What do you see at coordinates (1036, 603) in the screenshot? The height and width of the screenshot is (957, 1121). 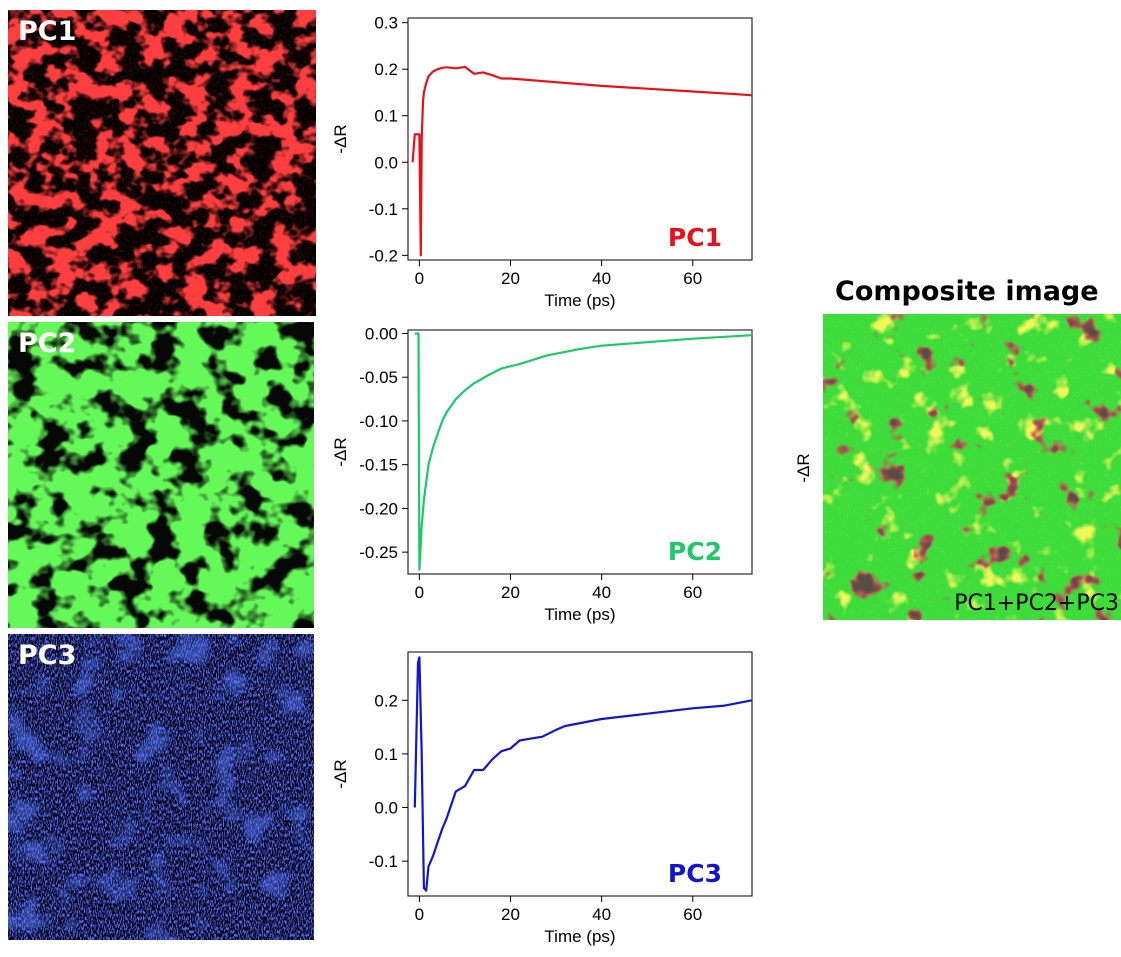 I see `composite-label: PC1+PC2+PC3` at bounding box center [1036, 603].